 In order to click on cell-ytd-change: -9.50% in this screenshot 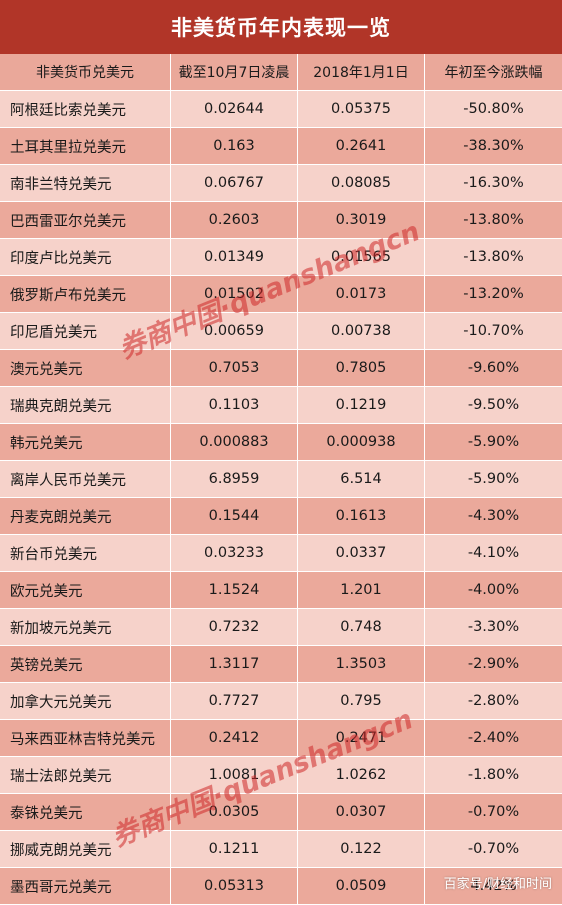, I will do `click(493, 405)`.